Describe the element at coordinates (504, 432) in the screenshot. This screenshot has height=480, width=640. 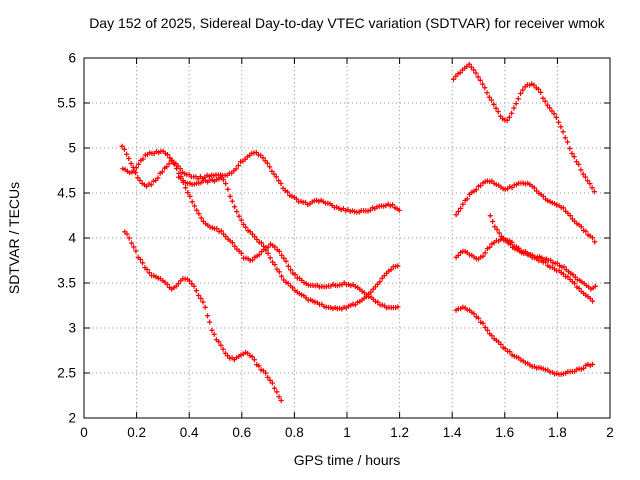
I see `x-tick-label: 1.6` at that location.